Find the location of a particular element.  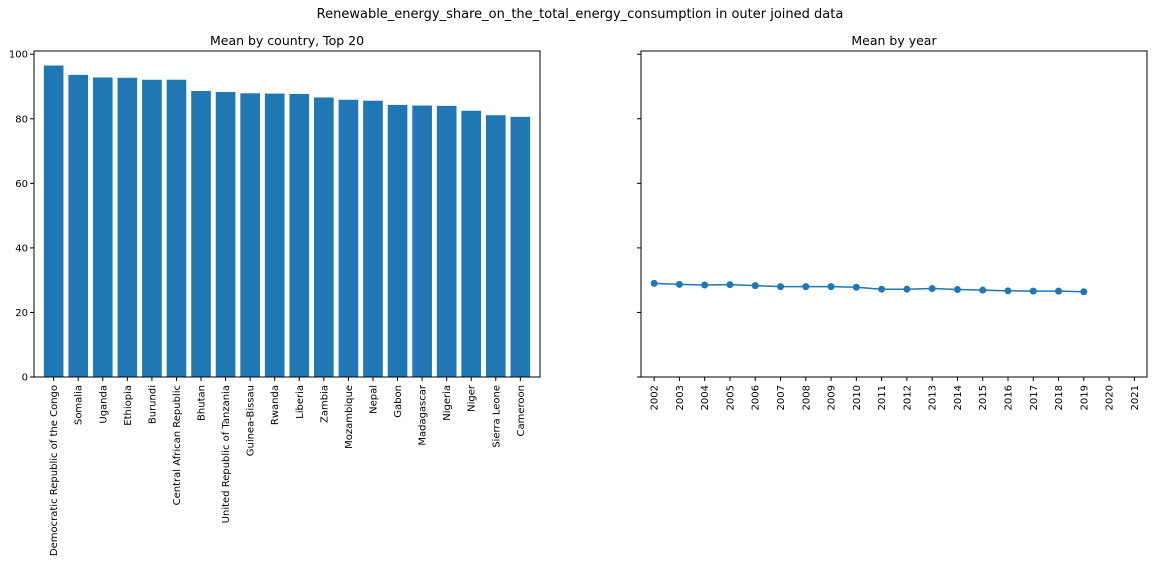

x-tick-label: 2013 is located at coordinates (933, 397).